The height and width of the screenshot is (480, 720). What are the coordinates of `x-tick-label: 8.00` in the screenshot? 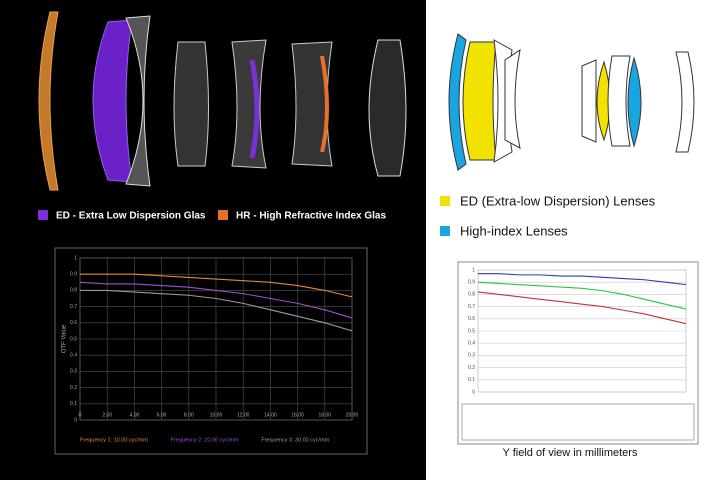 It's located at (189, 415).